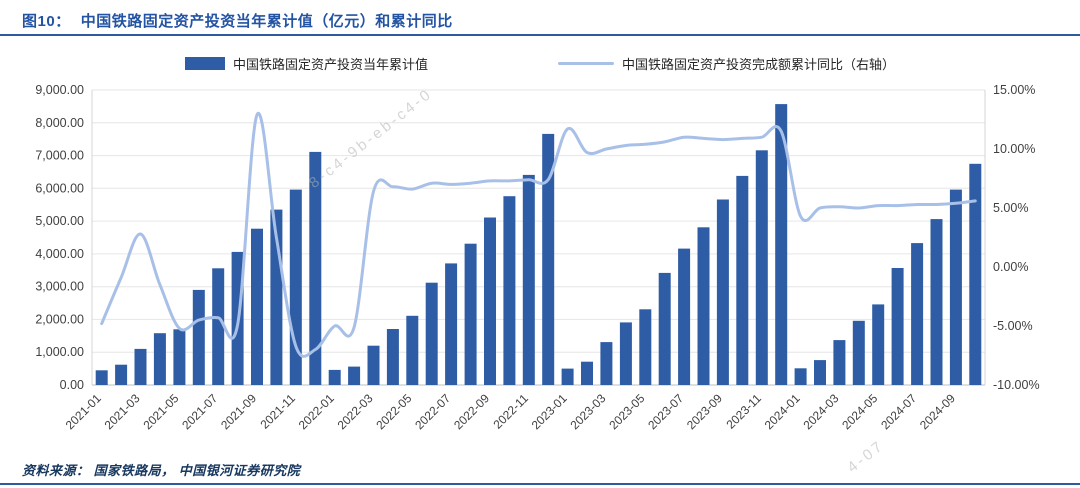 The image size is (1080, 488). What do you see at coordinates (266, 21) in the screenshot?
I see `figure-title-text: 中国铁路固定资产投资当年累计值（亿元）和累计同比` at bounding box center [266, 21].